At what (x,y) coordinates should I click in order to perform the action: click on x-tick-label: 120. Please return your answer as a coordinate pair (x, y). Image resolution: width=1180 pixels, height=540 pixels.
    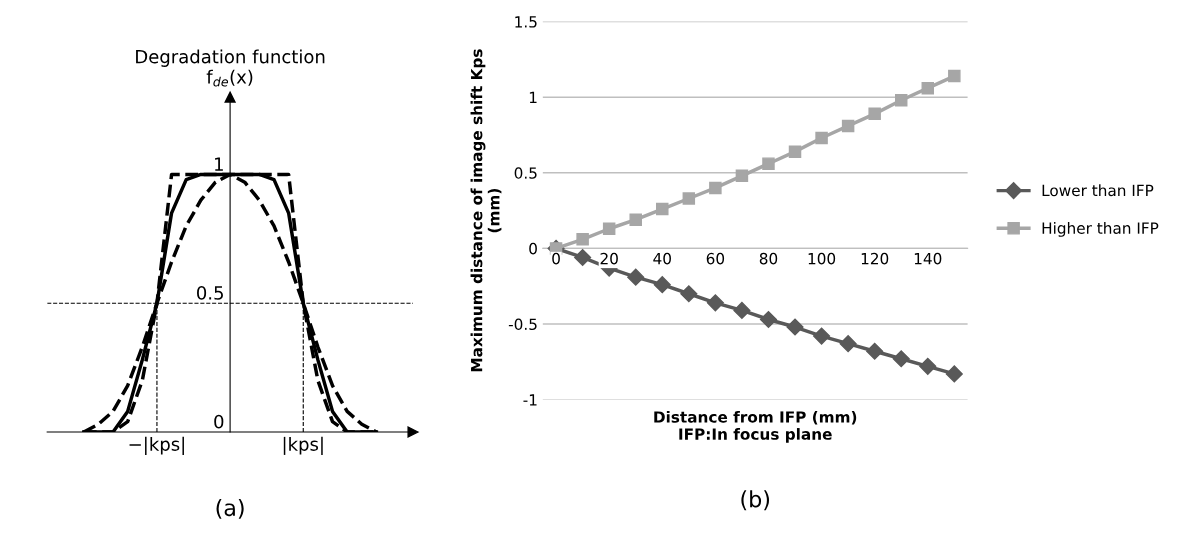
    Looking at the image, I should click on (875, 258).